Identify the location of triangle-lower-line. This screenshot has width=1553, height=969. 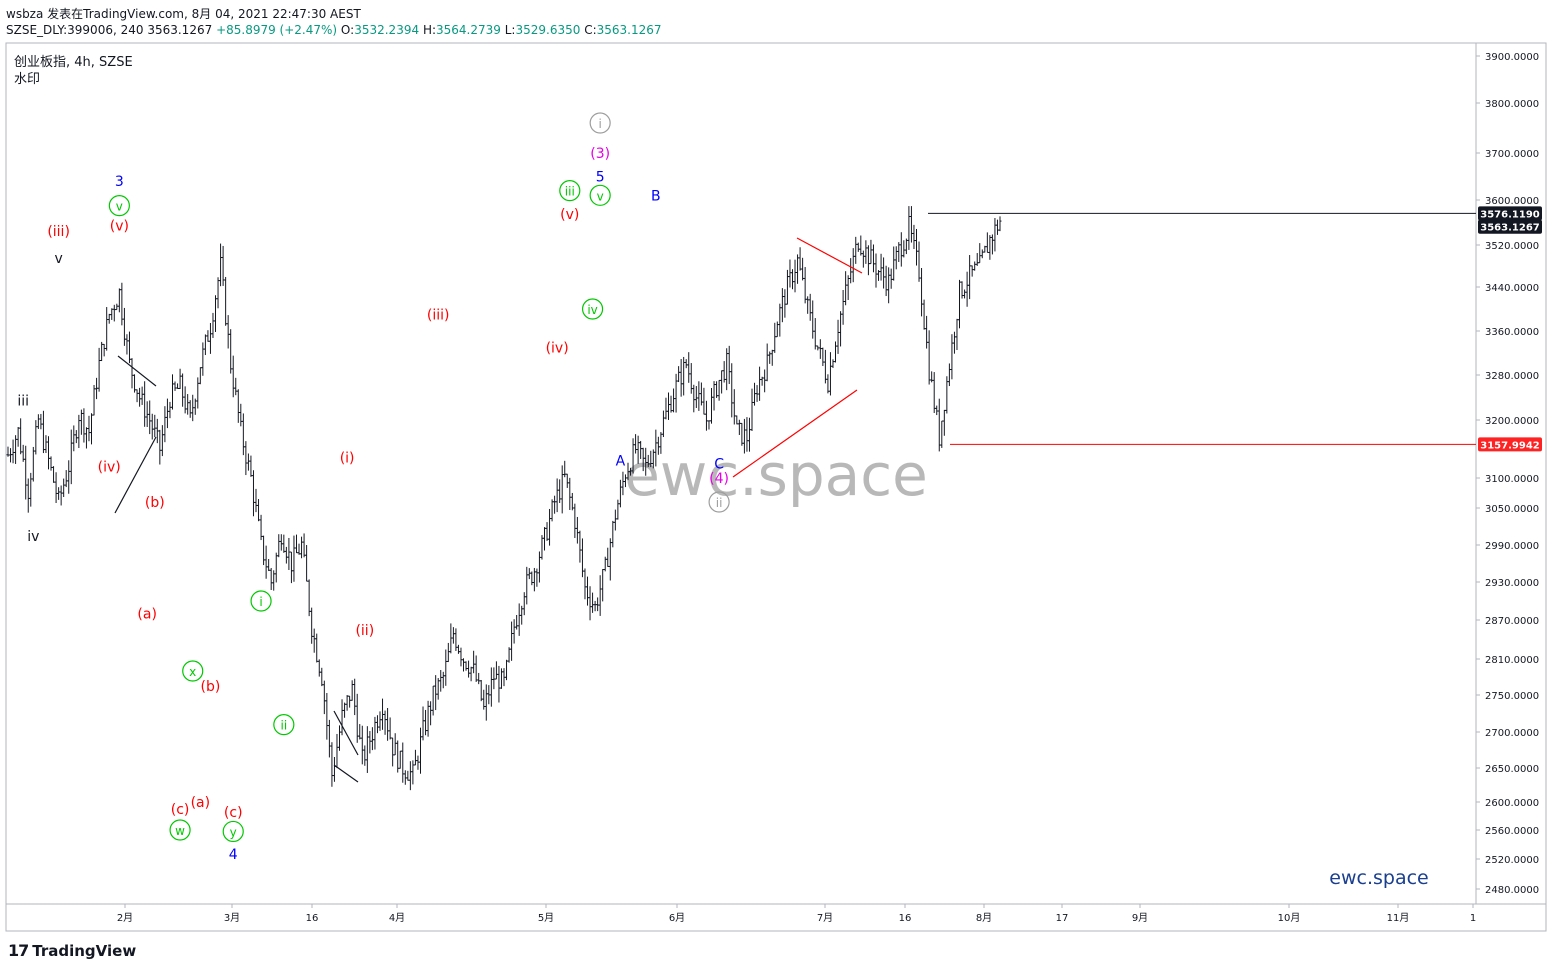
(135, 475).